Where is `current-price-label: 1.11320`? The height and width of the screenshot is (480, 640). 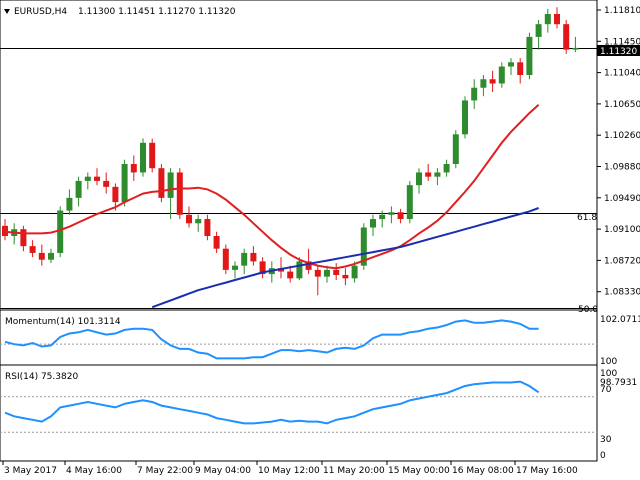
current-price-label: 1.11320 is located at coordinates (618, 52).